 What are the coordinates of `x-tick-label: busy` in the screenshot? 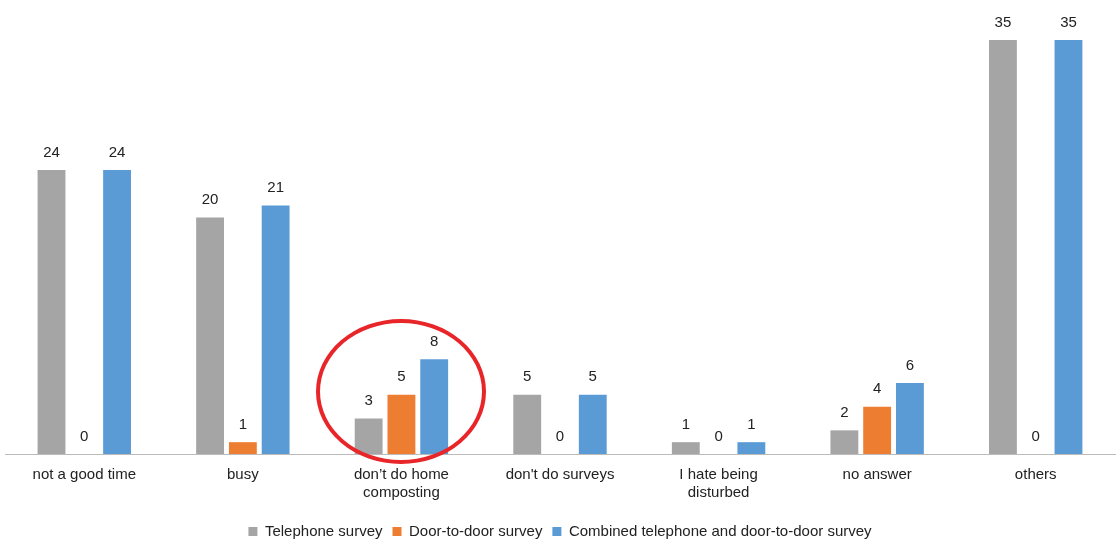 It's located at (243, 474).